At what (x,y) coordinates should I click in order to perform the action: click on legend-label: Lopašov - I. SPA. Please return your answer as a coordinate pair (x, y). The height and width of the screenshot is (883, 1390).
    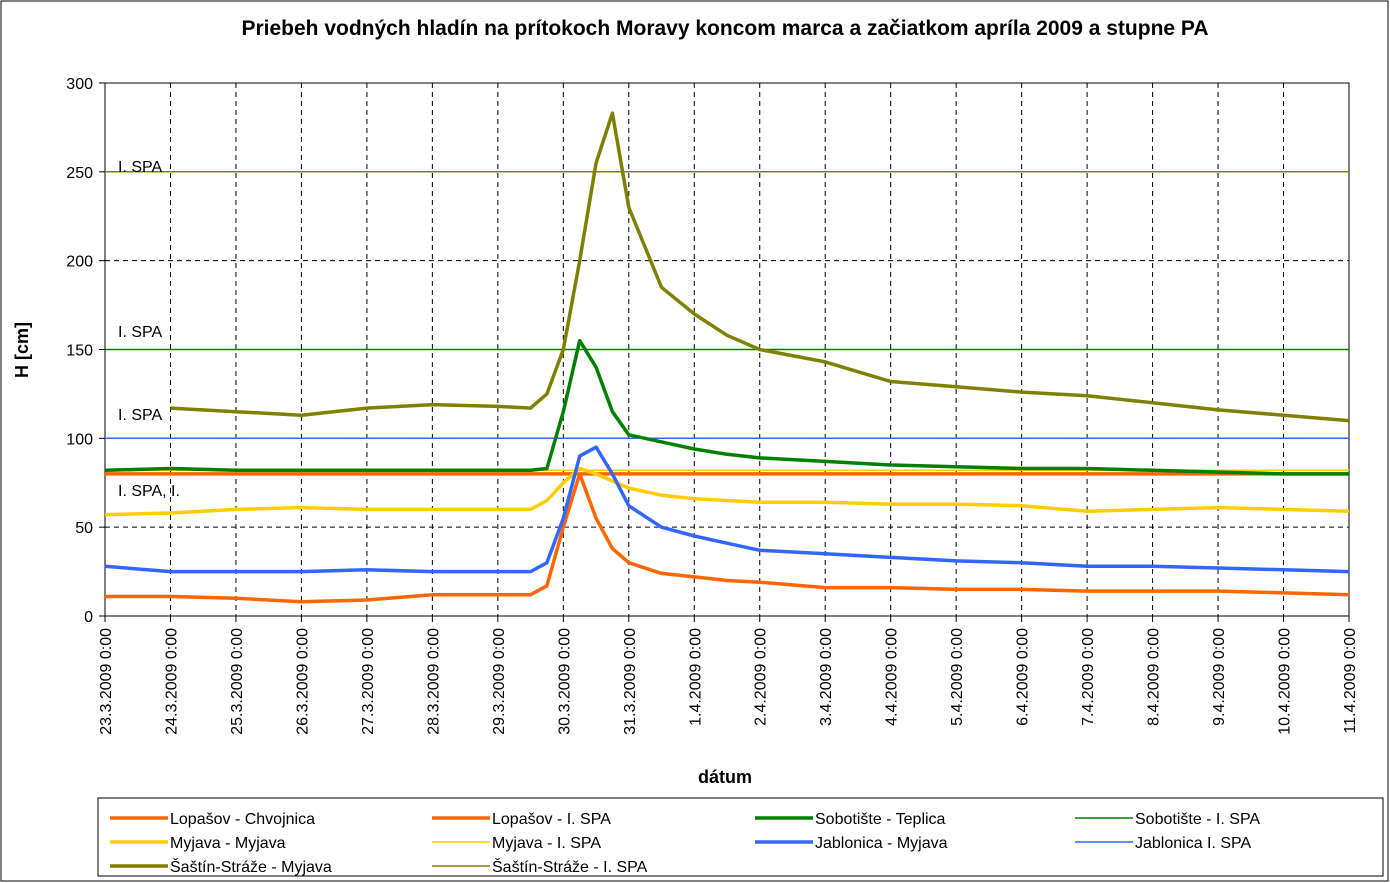
    Looking at the image, I should click on (551, 819).